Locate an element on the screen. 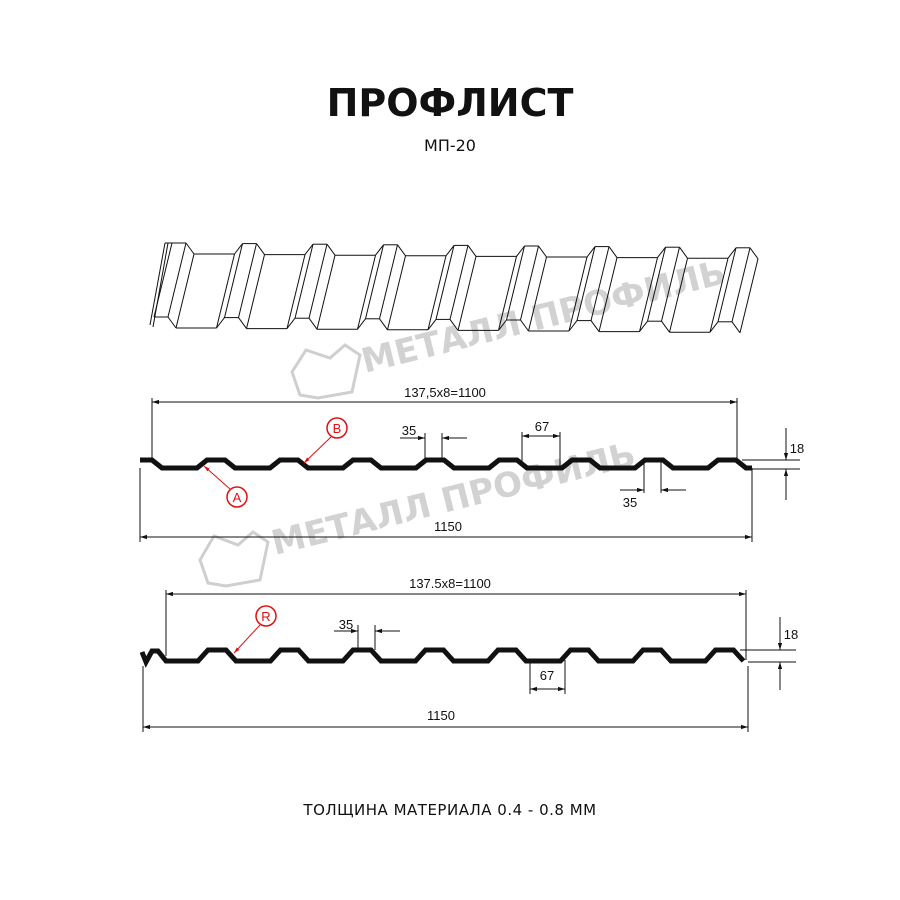  model-name: МП-20 is located at coordinates (450, 145).